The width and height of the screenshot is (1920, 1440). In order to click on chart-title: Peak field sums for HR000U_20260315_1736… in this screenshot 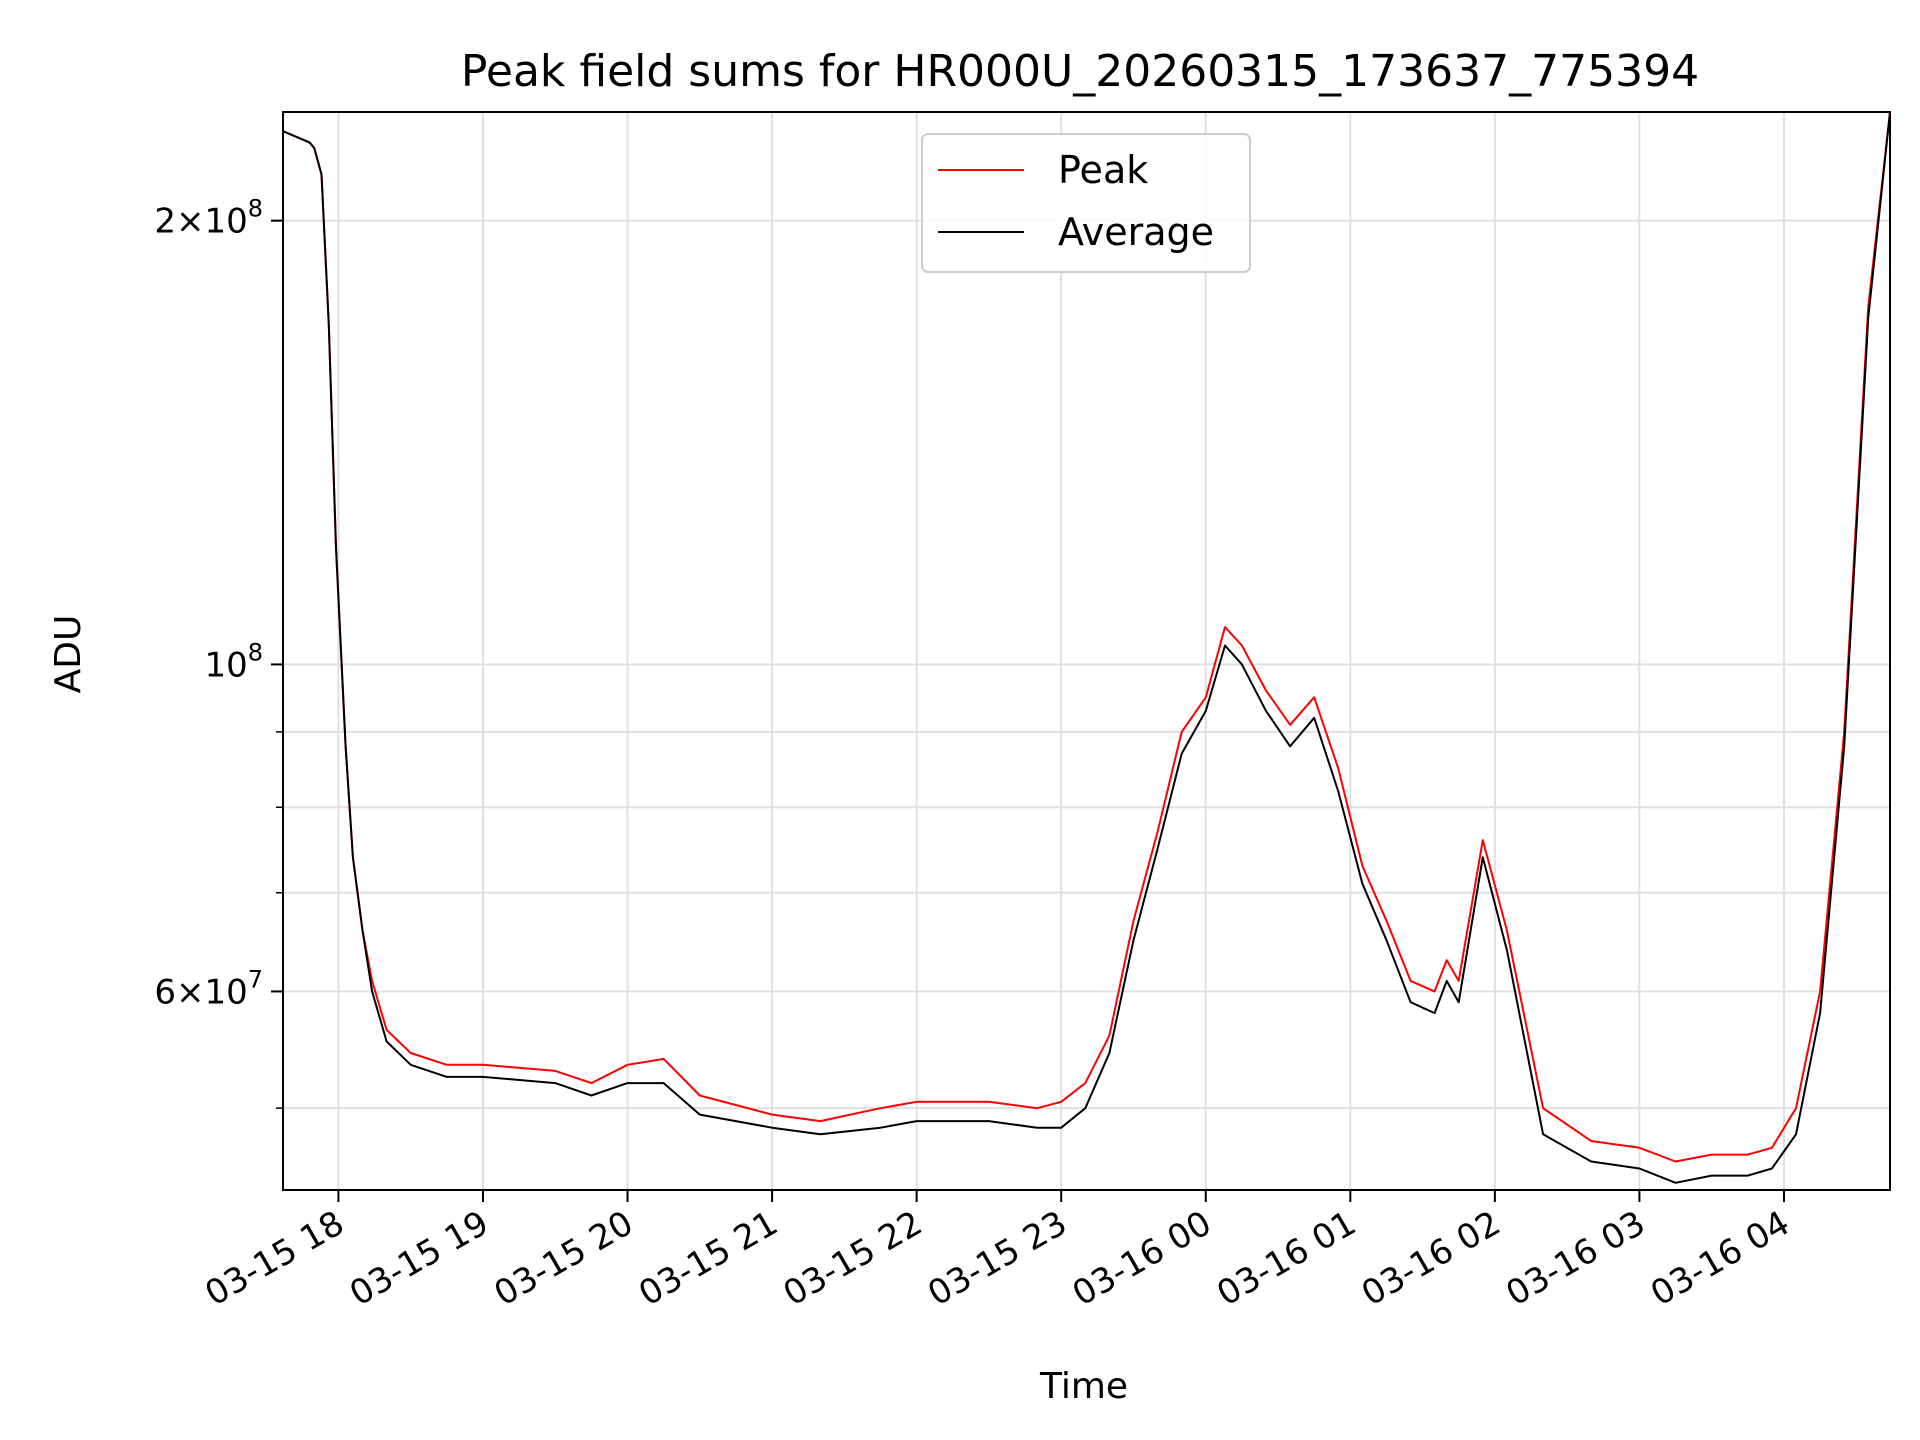, I will do `click(1080, 71)`.